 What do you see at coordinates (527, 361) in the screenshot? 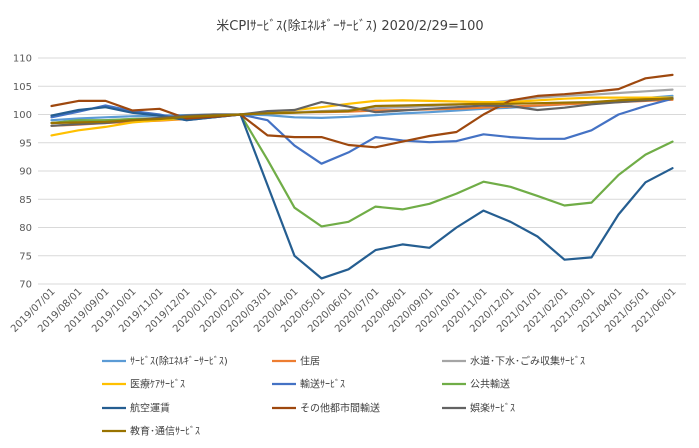
I see `legend-label: 水道･下水･ごみ収集ｻｰﾋﾞｽ` at bounding box center [527, 361].